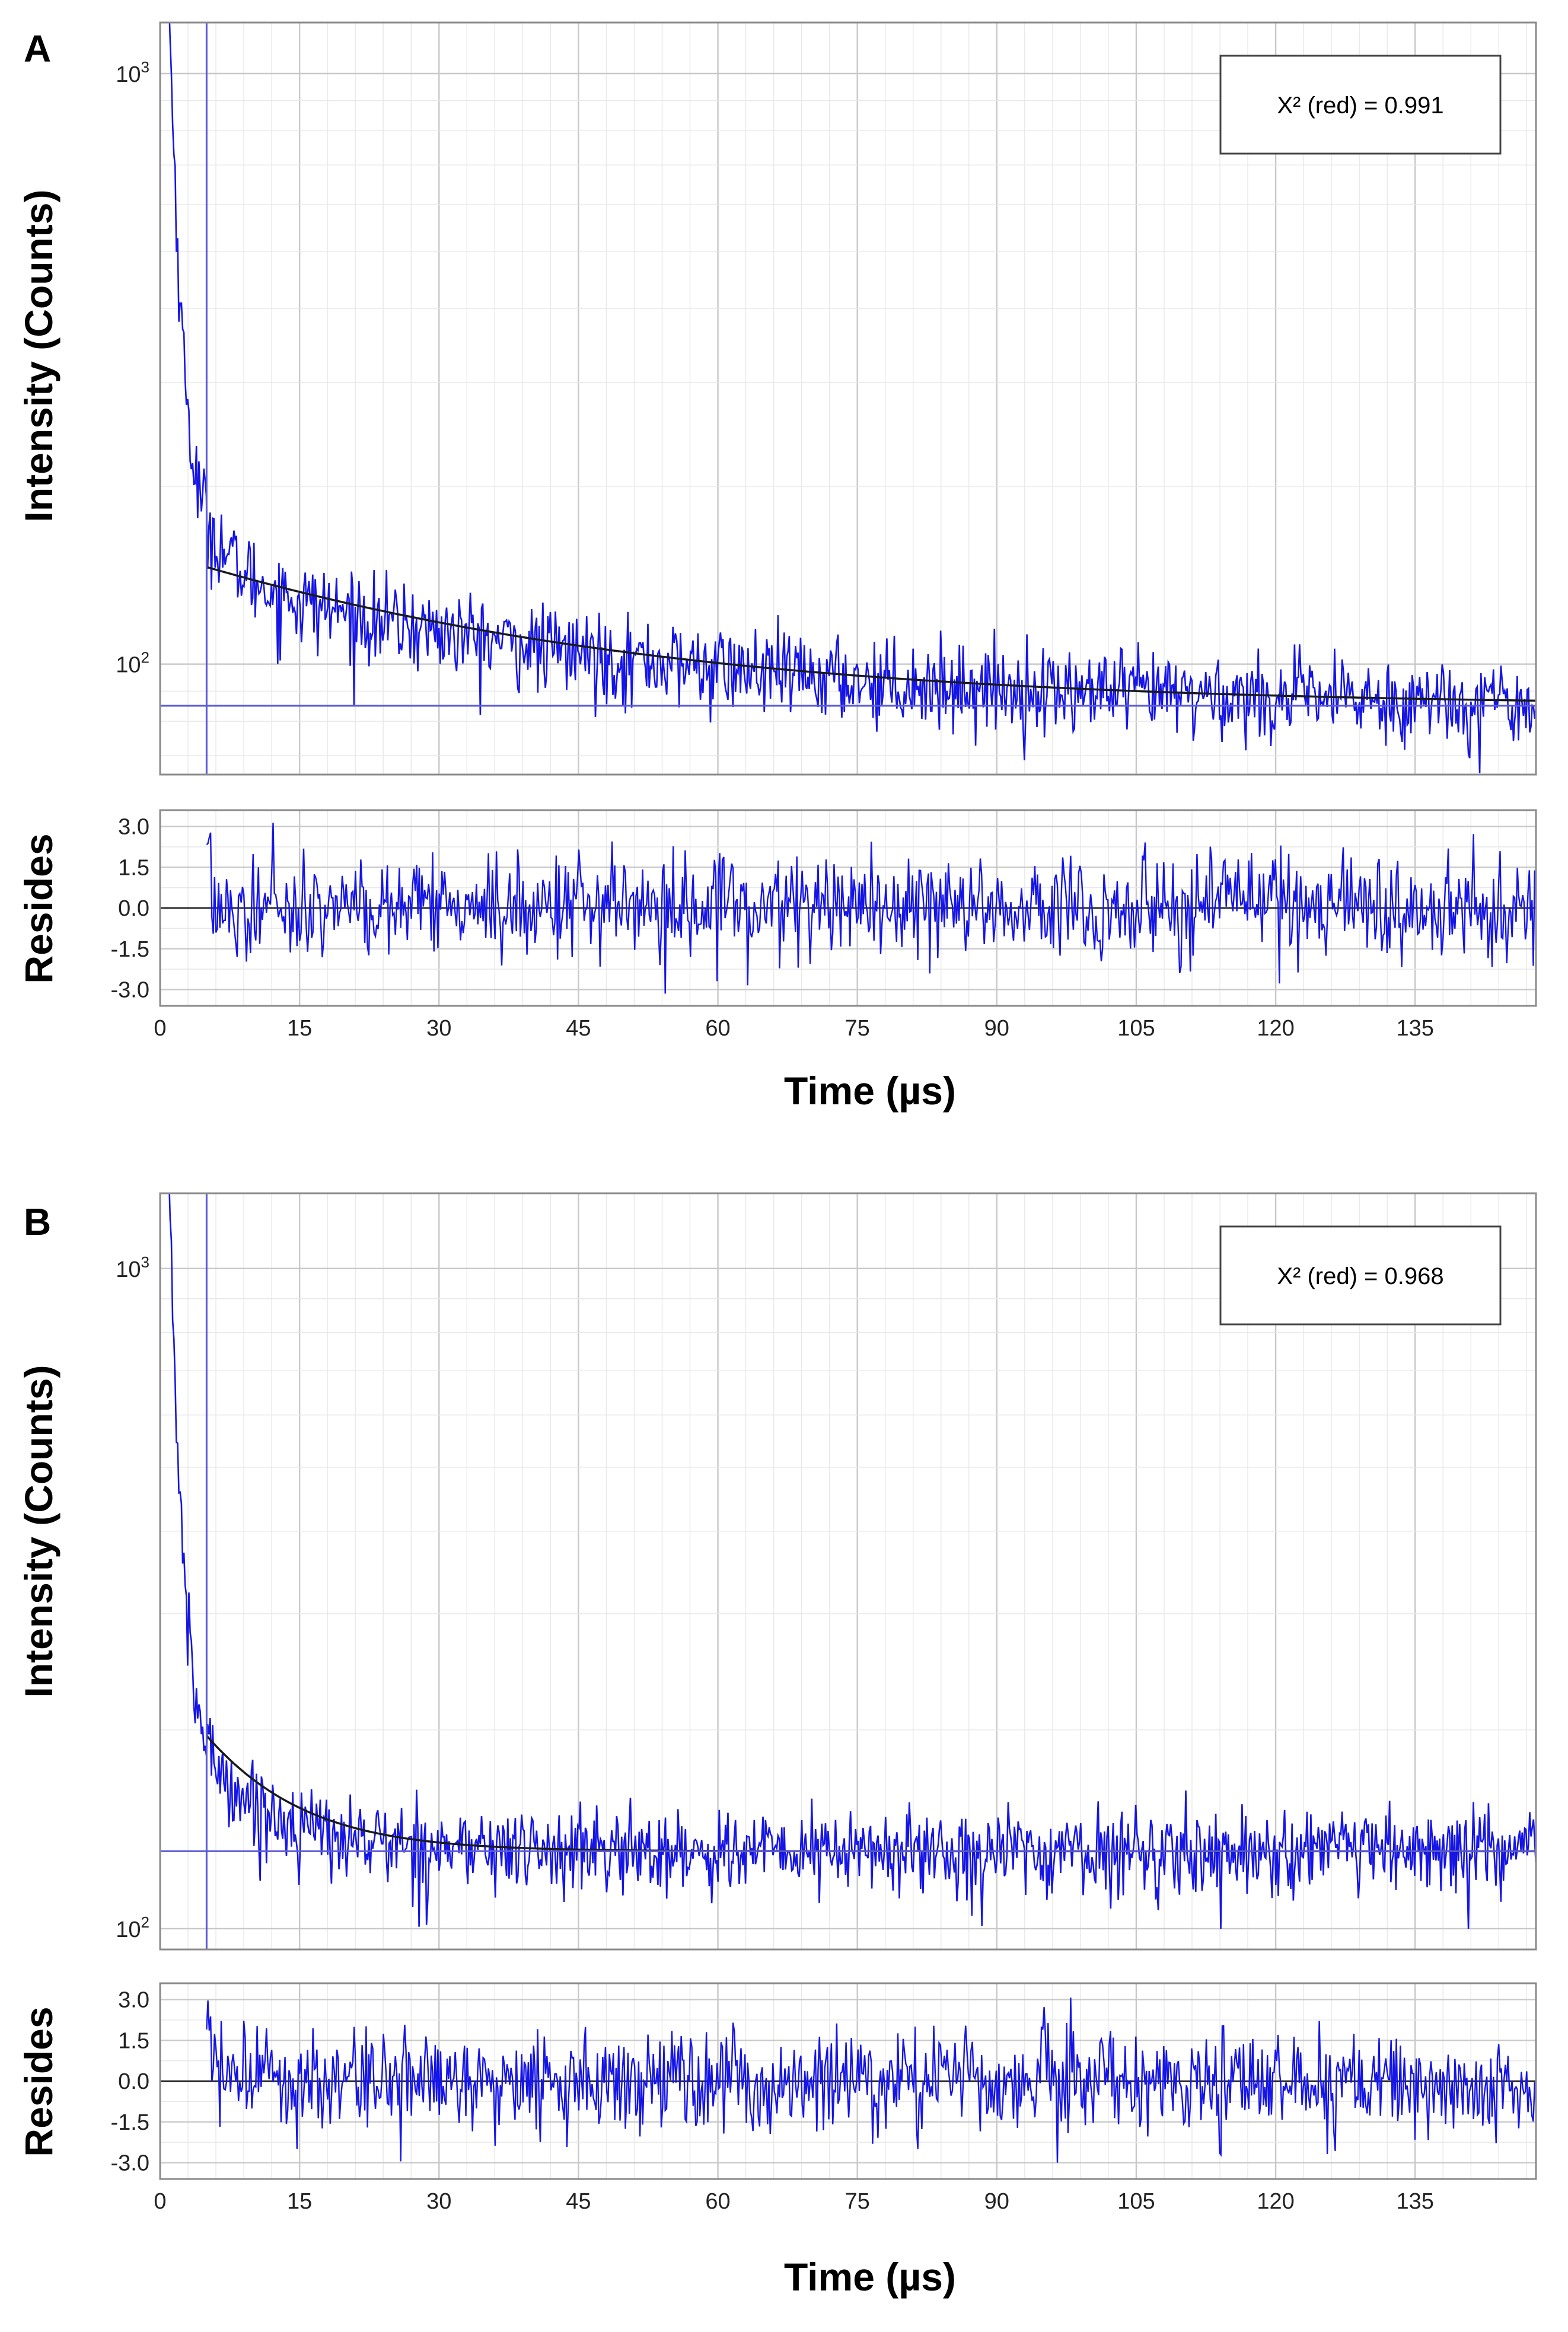 The height and width of the screenshot is (2332, 1568). I want to click on chi-square-text: X² (red) = 0.968, so click(1360, 1276).